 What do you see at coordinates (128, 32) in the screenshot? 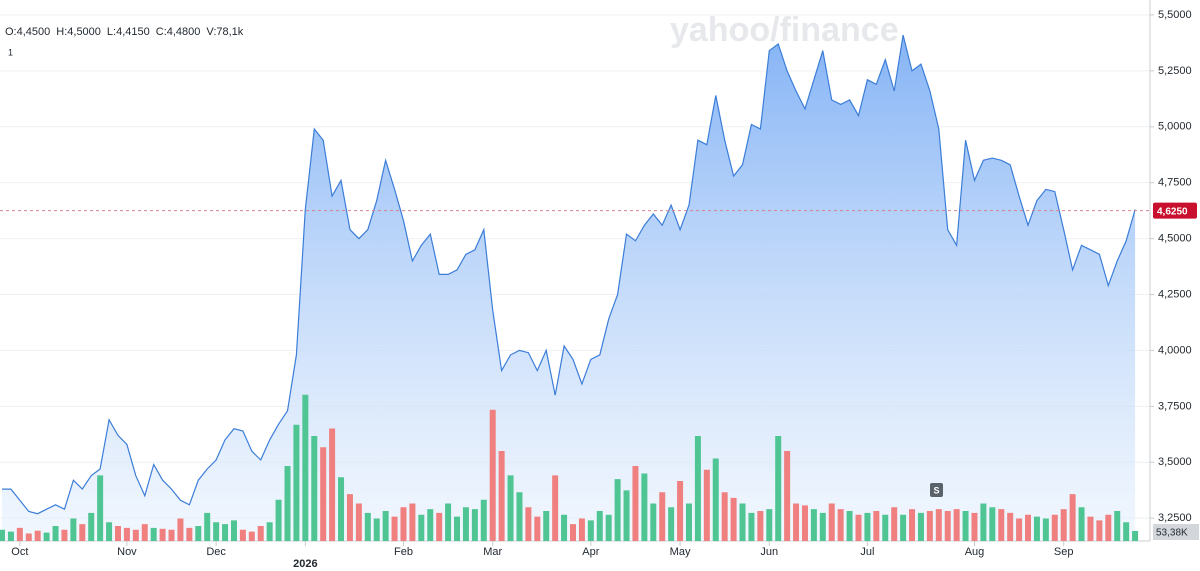
I see `ohlc-value: L:4,4150` at bounding box center [128, 32].